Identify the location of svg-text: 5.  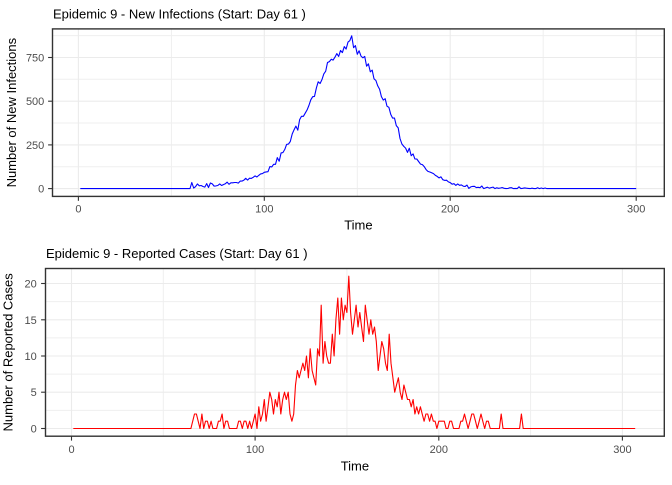
(34, 393).